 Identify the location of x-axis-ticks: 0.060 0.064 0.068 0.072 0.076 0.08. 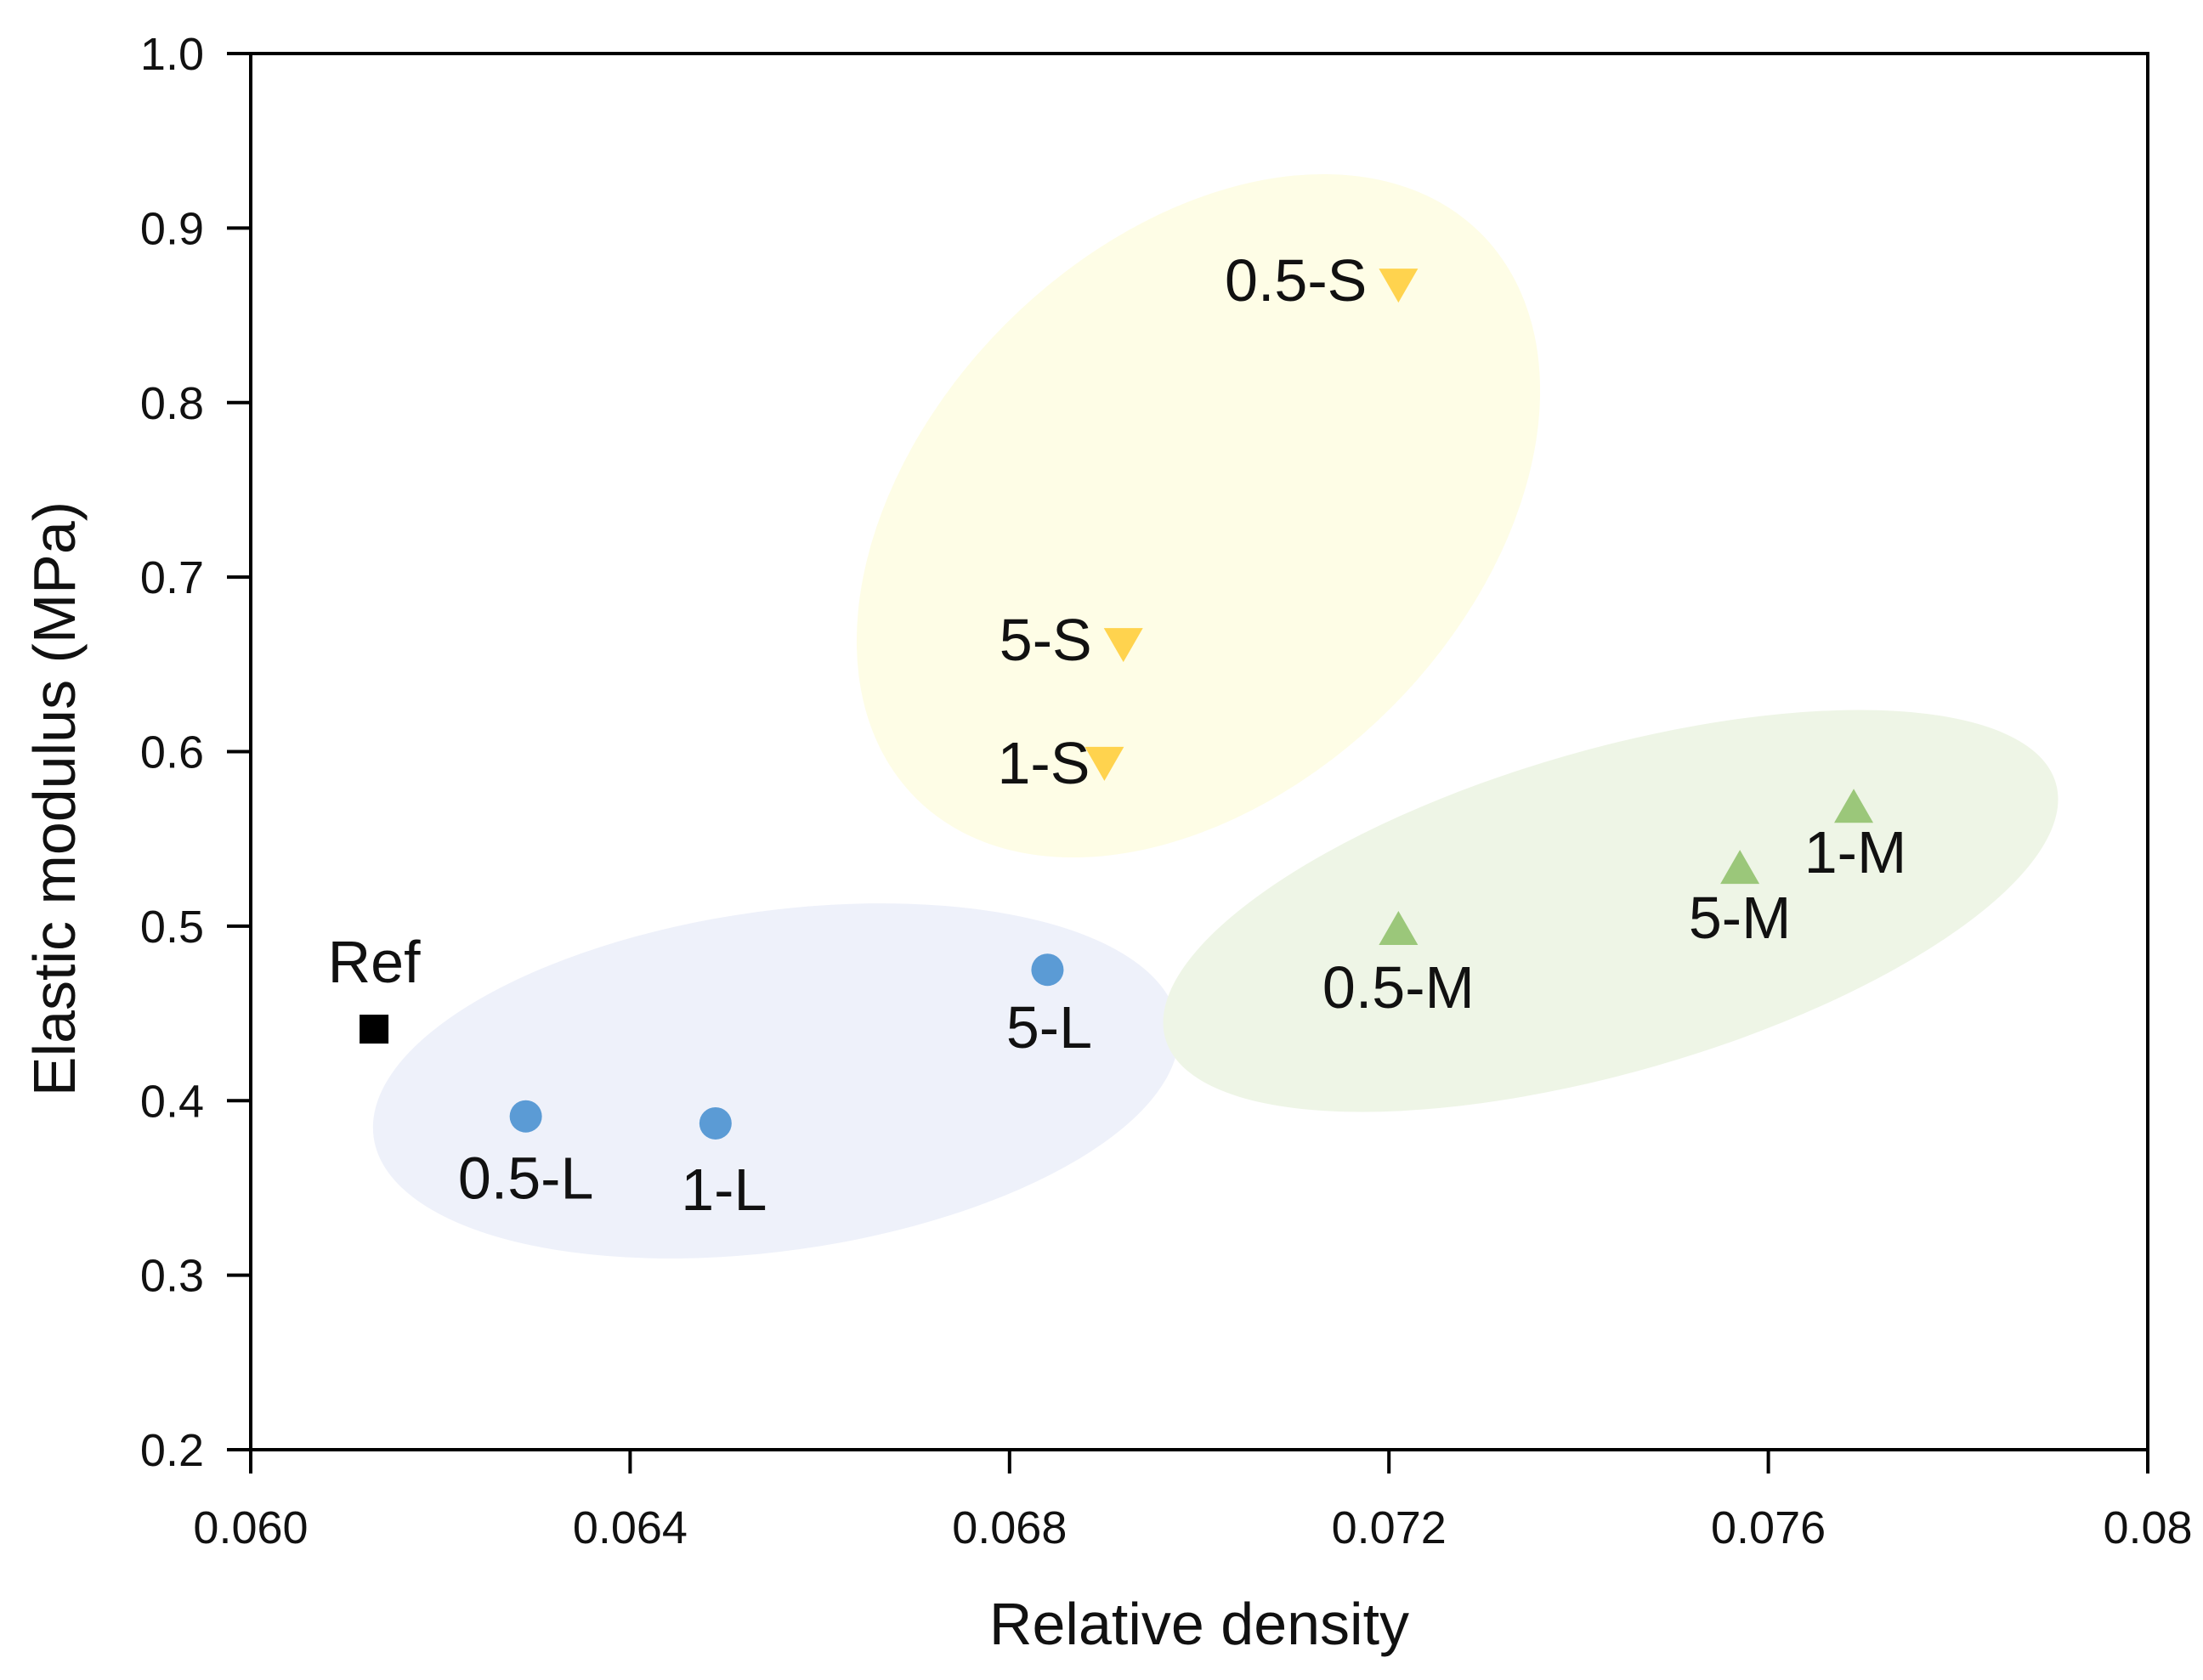
(1193, 1501).